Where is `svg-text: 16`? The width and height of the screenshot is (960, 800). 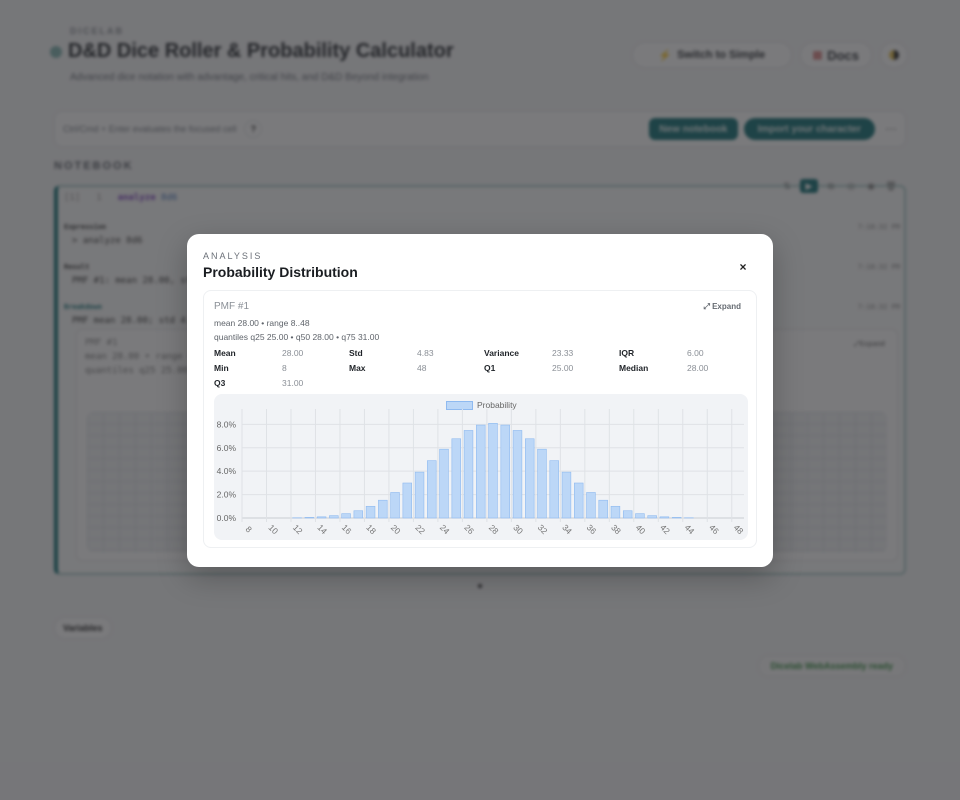
svg-text: 16 is located at coordinates (347, 529).